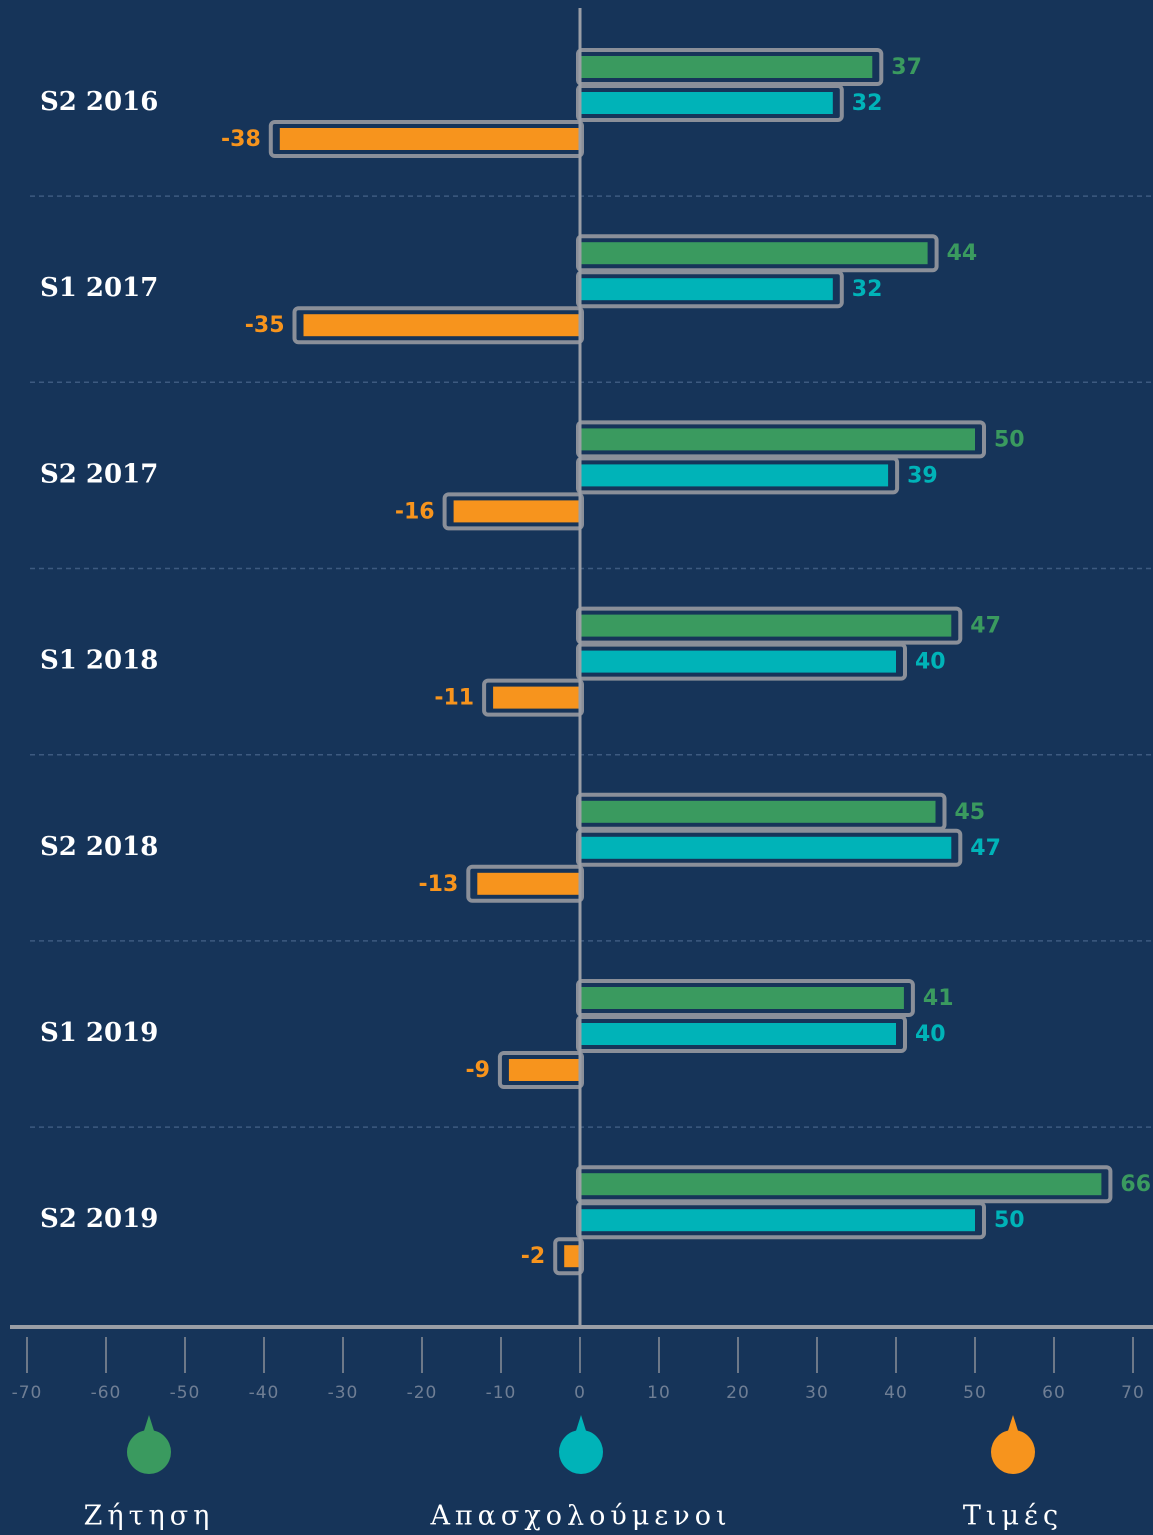  I want to click on value-label: 45, so click(970, 812).